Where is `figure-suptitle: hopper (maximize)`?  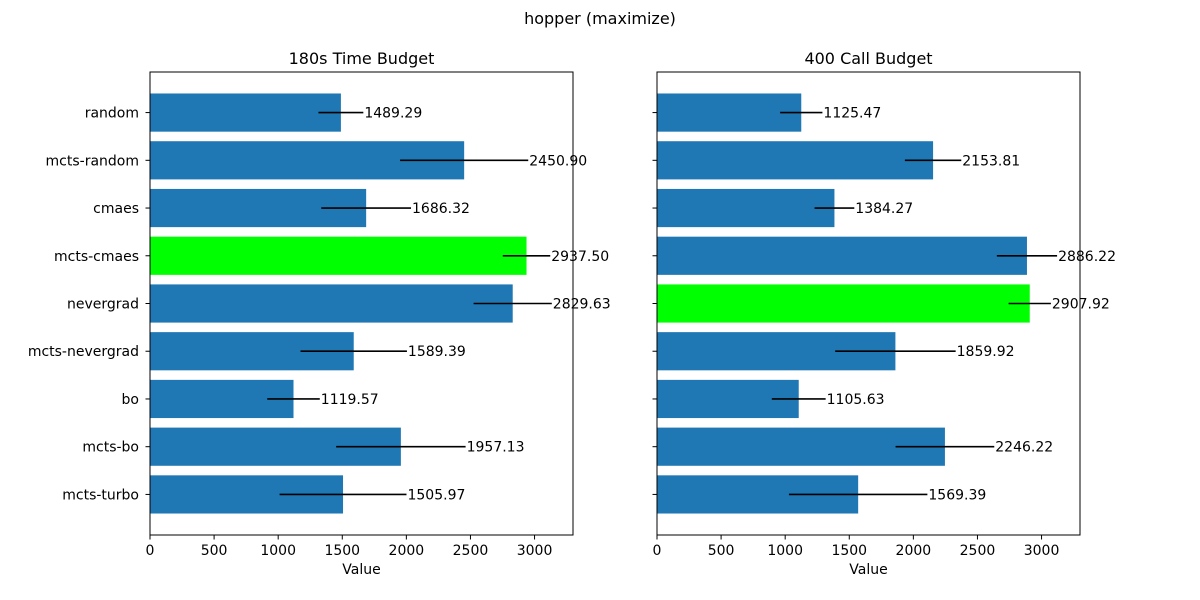
figure-suptitle: hopper (maximize) is located at coordinates (600, 18).